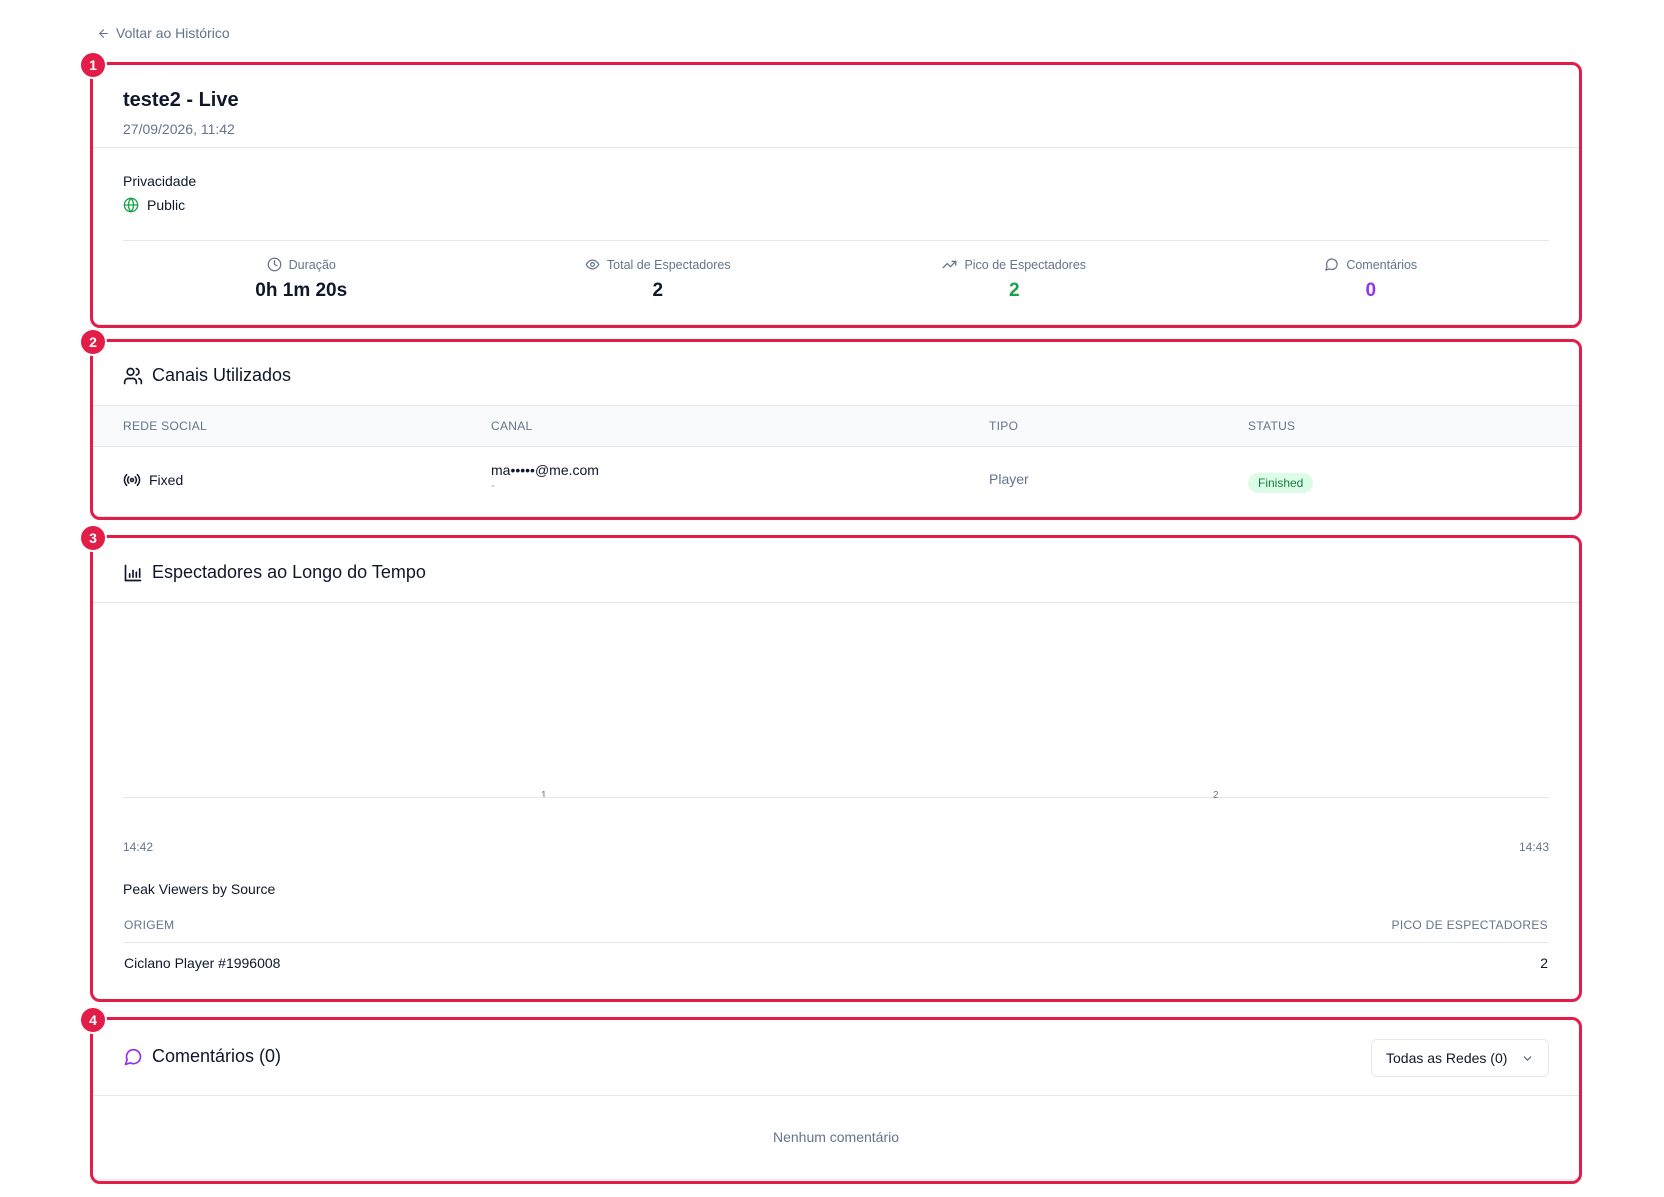 The image size is (1664, 1197). What do you see at coordinates (1447, 1058) in the screenshot?
I see `network-filter-value: Todas as Redes (0)` at bounding box center [1447, 1058].